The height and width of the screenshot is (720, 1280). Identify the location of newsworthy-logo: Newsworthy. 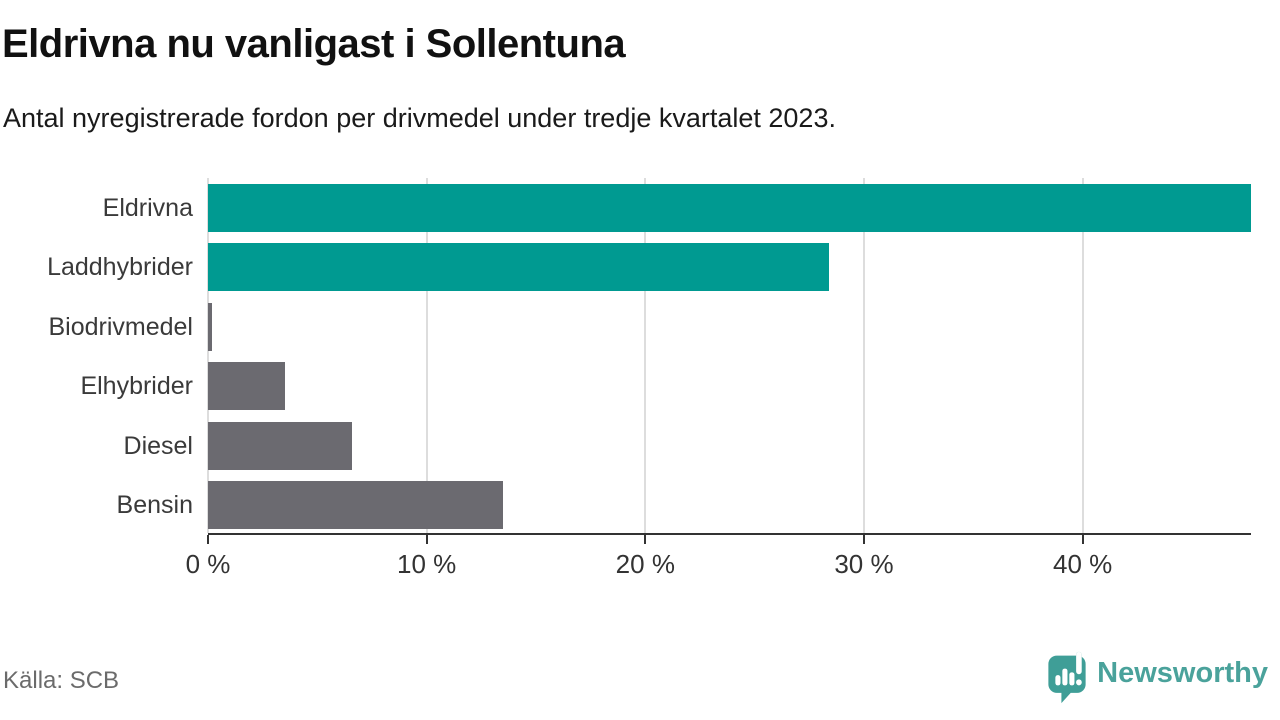
(1157, 677).